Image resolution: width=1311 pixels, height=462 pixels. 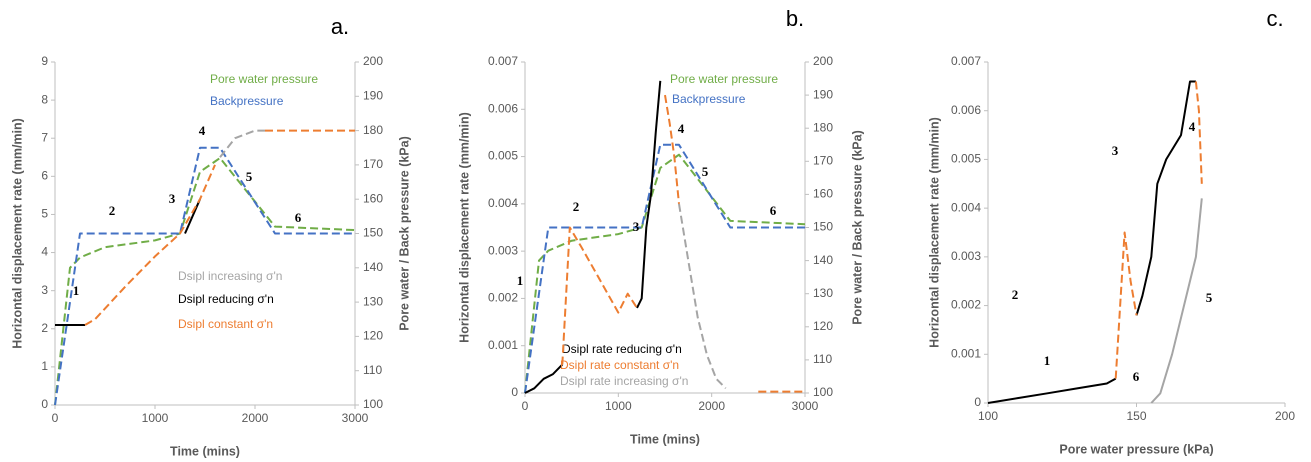 I want to click on y-tick-label: 4, so click(x=44, y=252).